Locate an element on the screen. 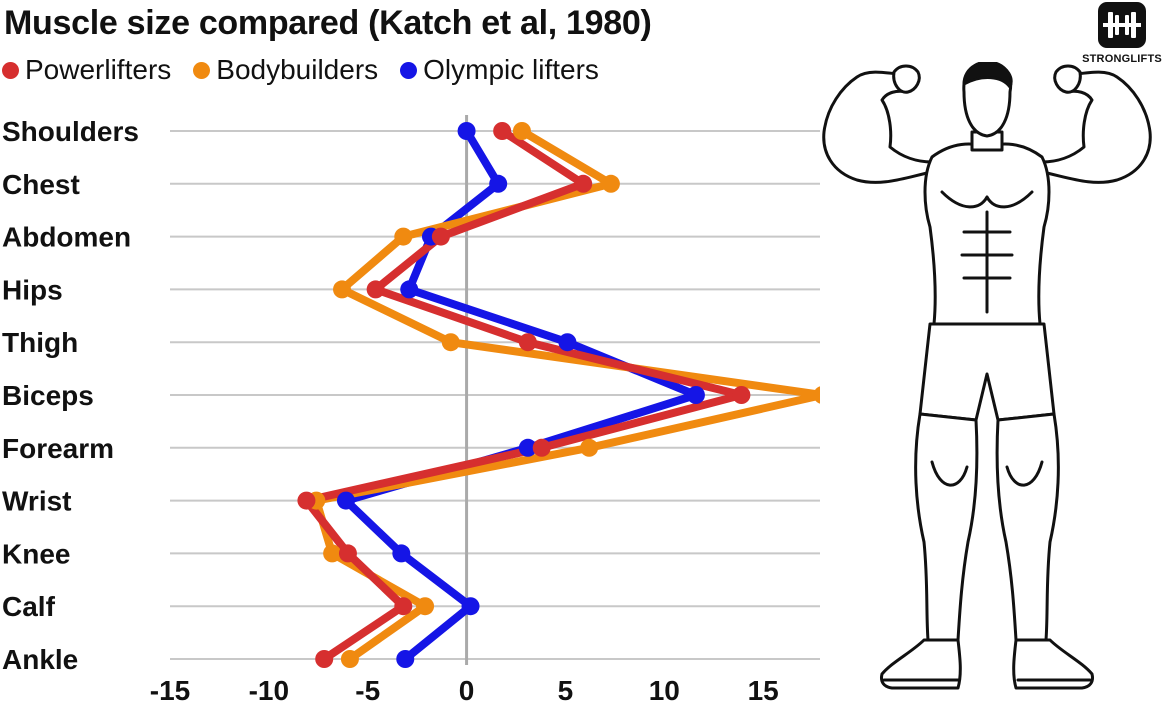 Image resolution: width=1164 pixels, height=720 pixels. data-point-powerlifters-hips is located at coordinates (375, 289).